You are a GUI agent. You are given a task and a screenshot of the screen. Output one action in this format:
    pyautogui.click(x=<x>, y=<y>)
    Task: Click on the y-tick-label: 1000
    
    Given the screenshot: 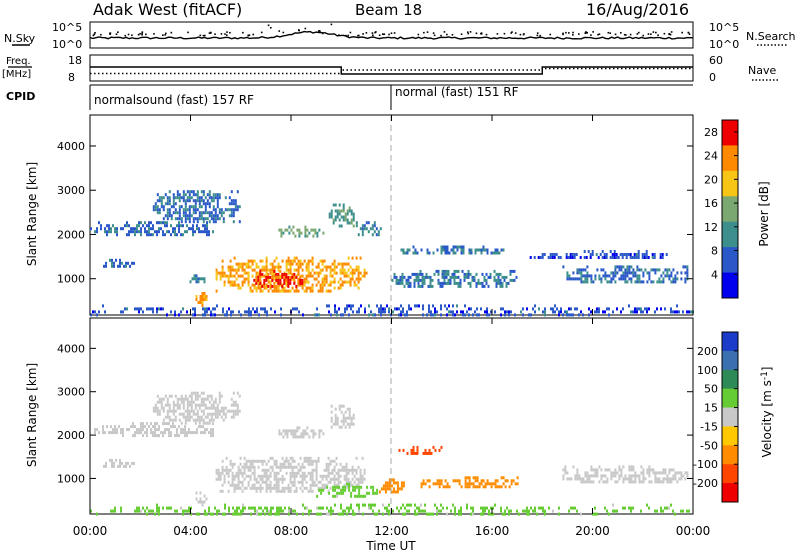 What is the action you would take?
    pyautogui.click(x=71, y=279)
    